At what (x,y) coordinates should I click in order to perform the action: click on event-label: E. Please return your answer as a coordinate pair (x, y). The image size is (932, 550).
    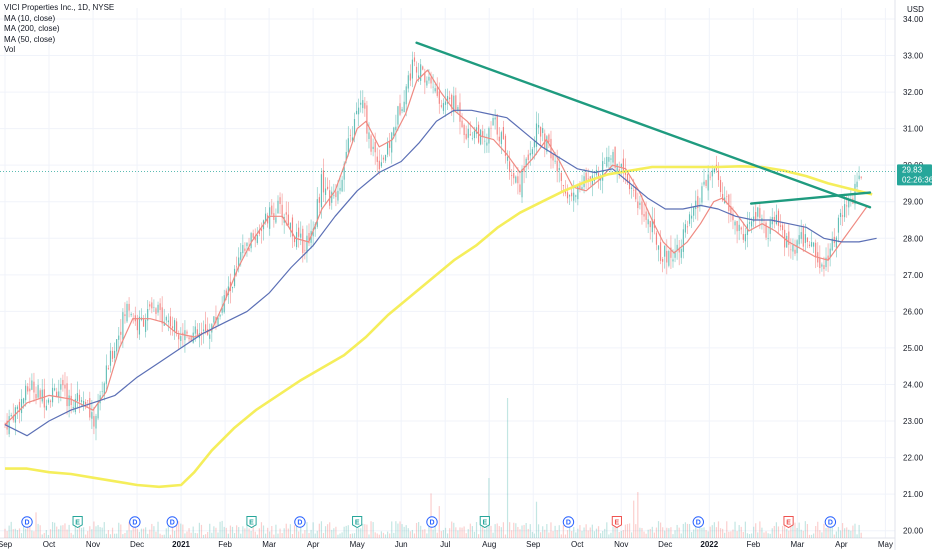
    Looking at the image, I should click on (77, 523).